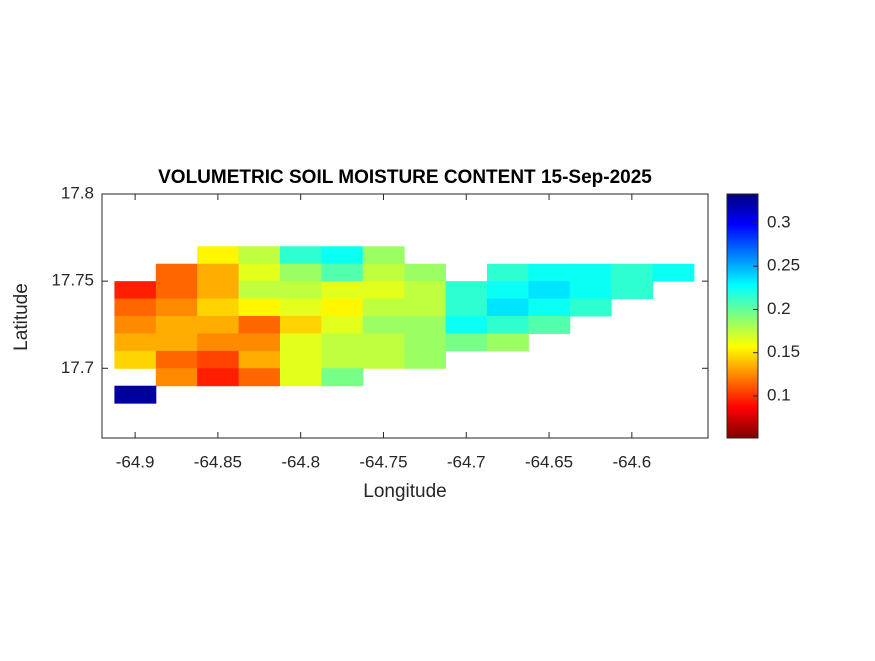 The image size is (875, 661). I want to click on x-tick-label: -64.6, so click(631, 461).